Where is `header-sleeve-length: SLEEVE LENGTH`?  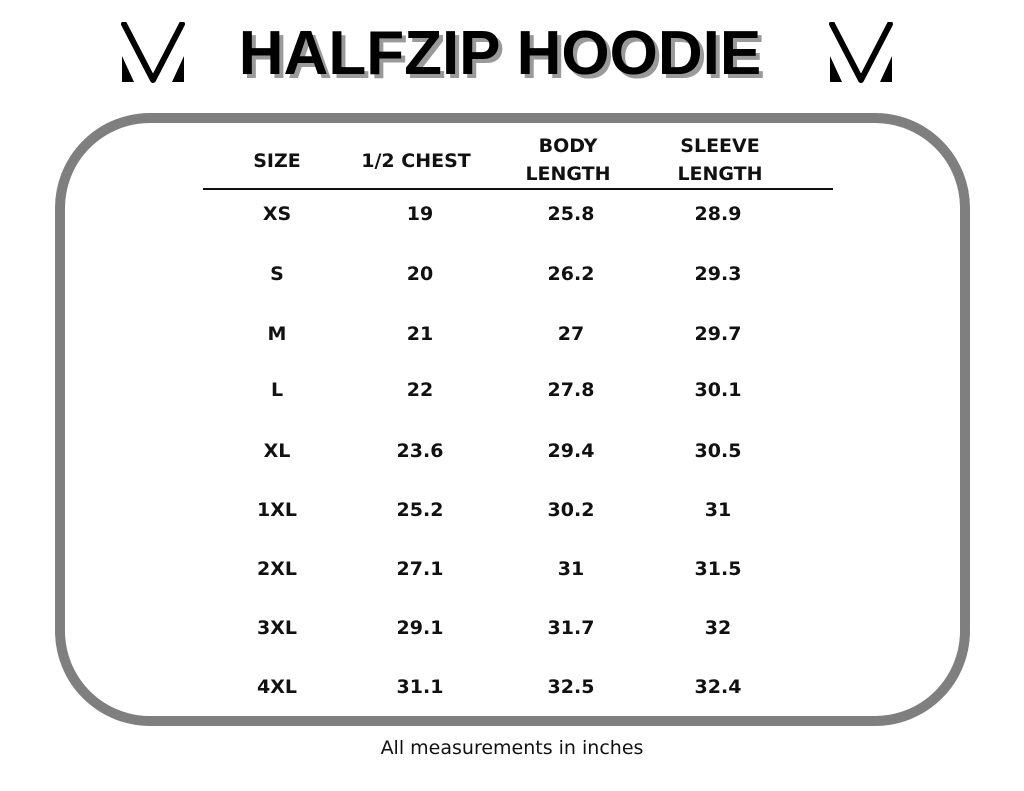 header-sleeve-length: SLEEVE LENGTH is located at coordinates (720, 160).